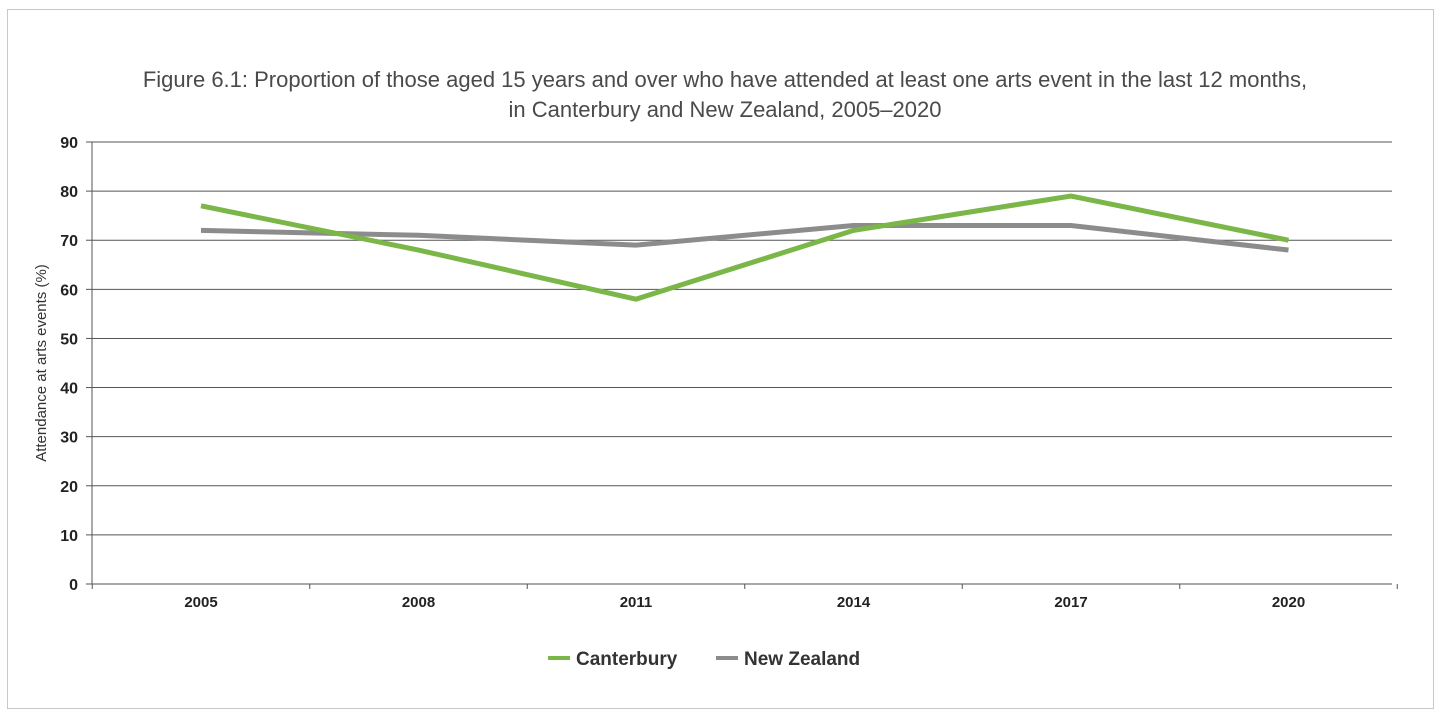  Describe the element at coordinates (802, 659) in the screenshot. I see `legend-label-new-zealand: New Zealand` at that location.